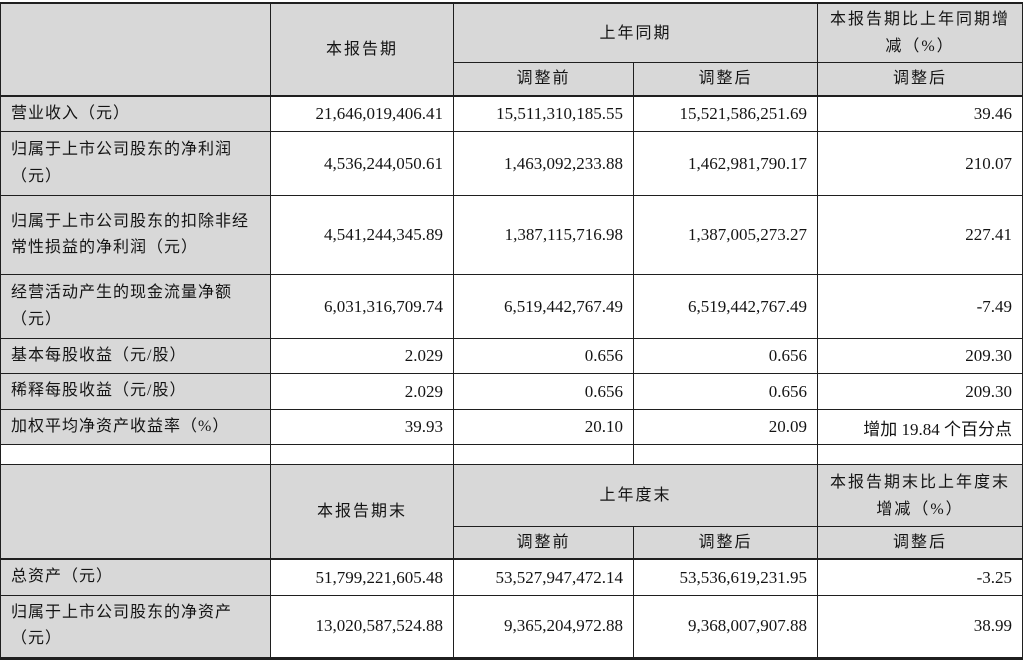  I want to click on revenue-current-value: 21,646,019,406.41, so click(362, 114).